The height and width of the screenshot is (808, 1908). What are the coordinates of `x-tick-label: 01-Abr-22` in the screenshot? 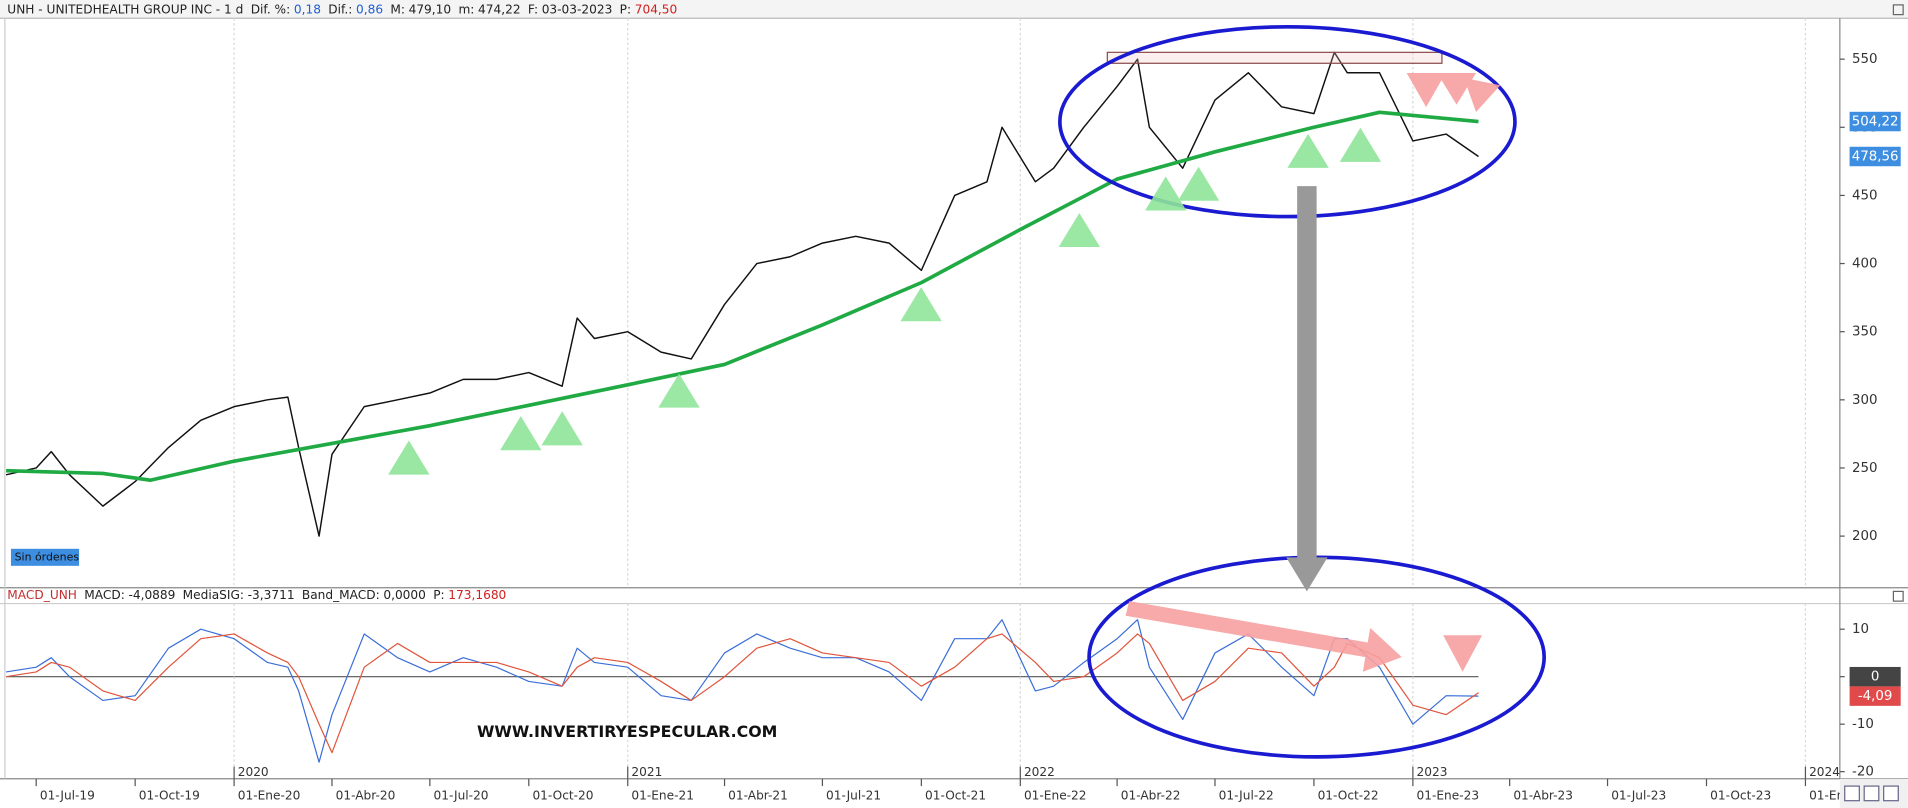 It's located at (1151, 795).